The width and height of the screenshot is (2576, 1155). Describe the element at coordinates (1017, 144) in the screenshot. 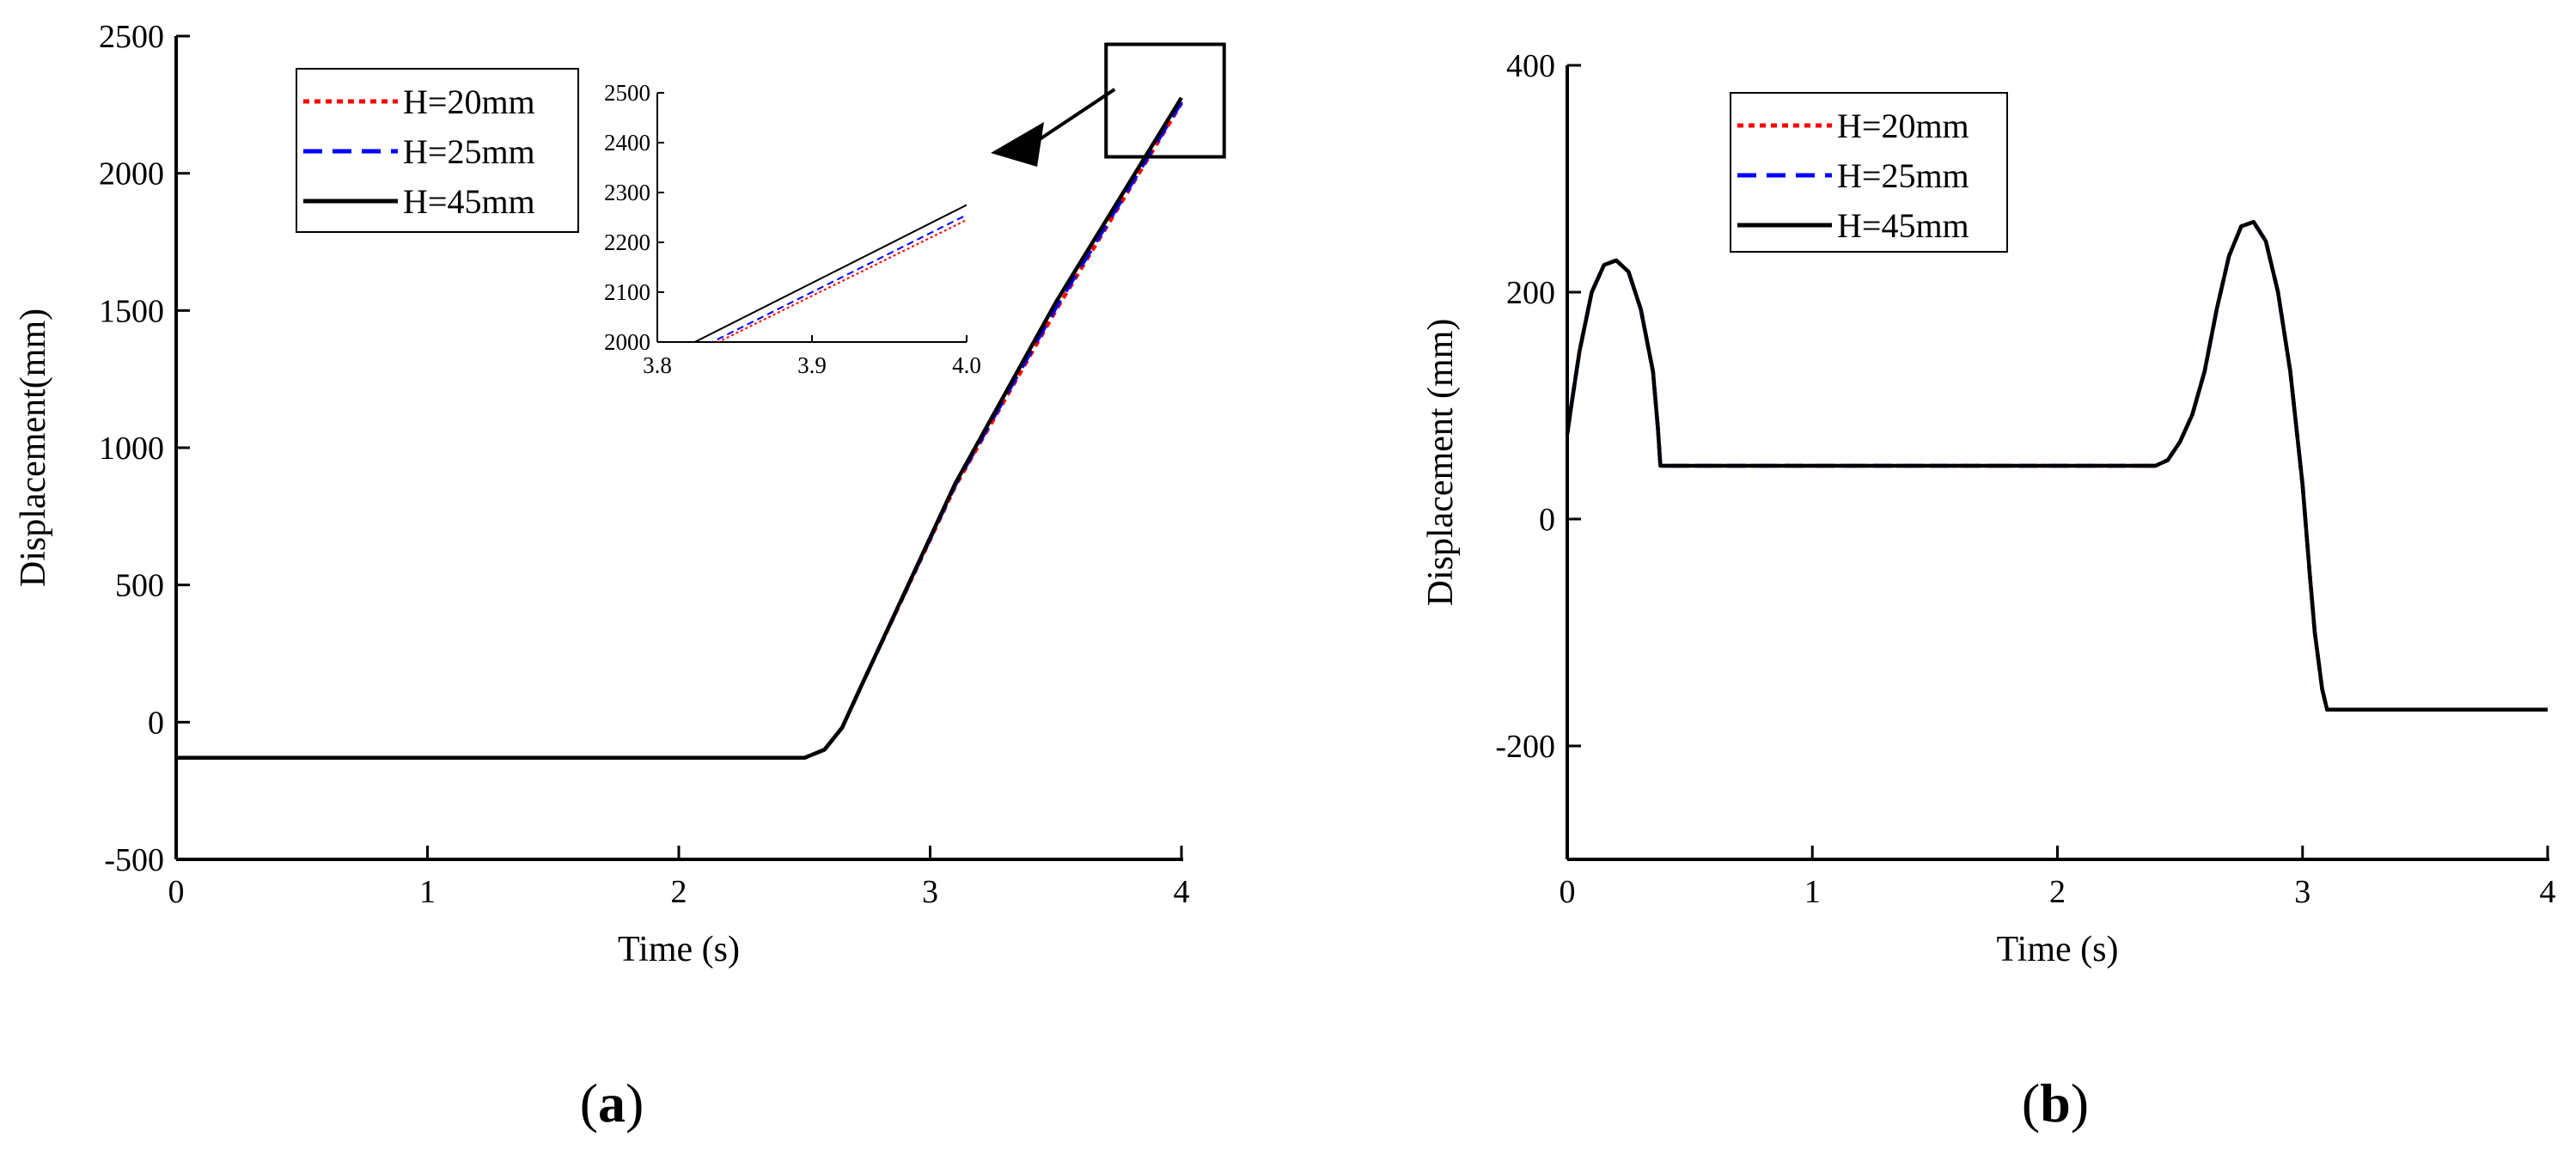

I see `panel-a-zoom-arrow-head` at that location.